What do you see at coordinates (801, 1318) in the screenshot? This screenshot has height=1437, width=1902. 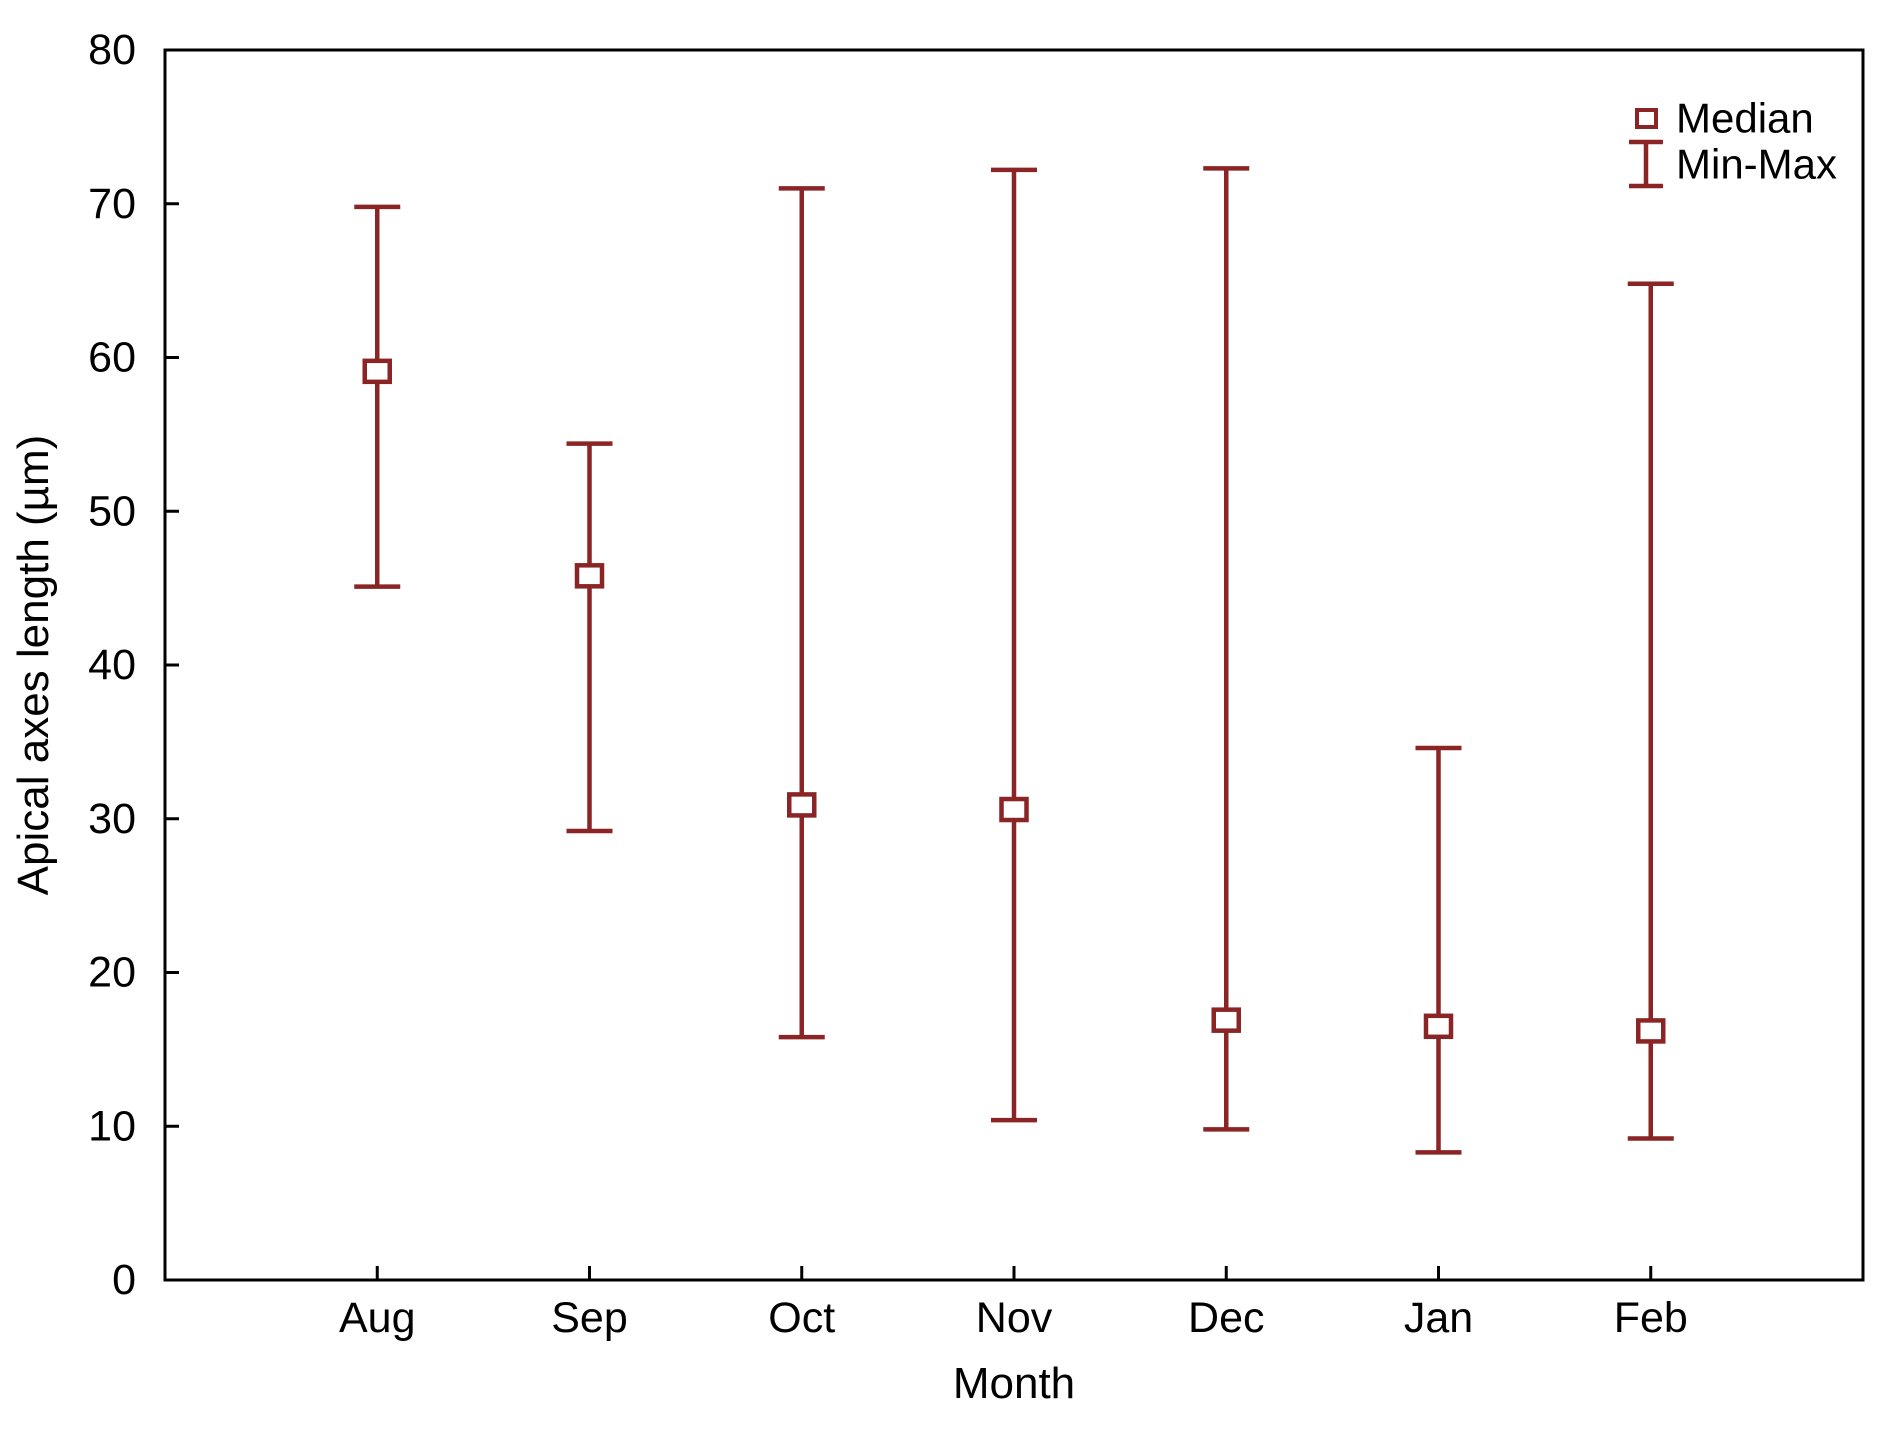 I see `x-tick-label-Oct: Oct` at bounding box center [801, 1318].